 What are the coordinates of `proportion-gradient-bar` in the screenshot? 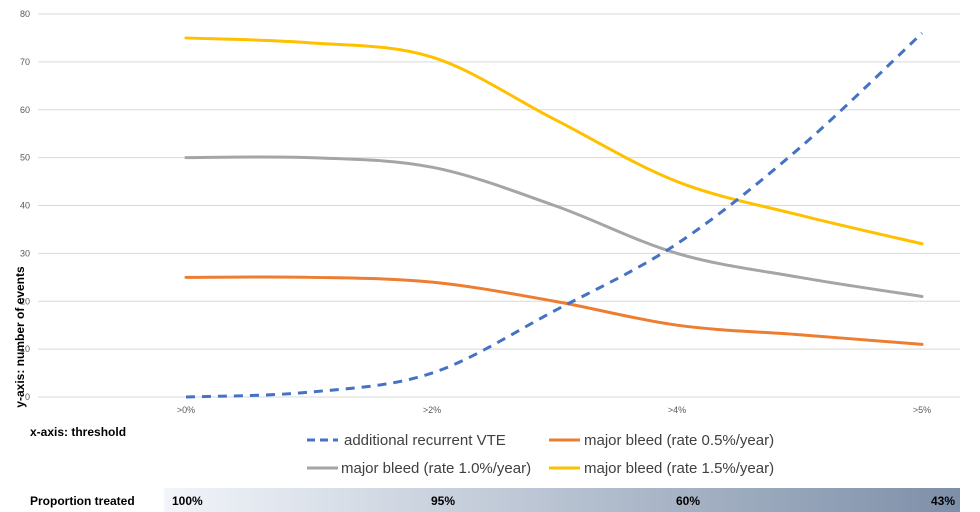 It's located at (562, 500).